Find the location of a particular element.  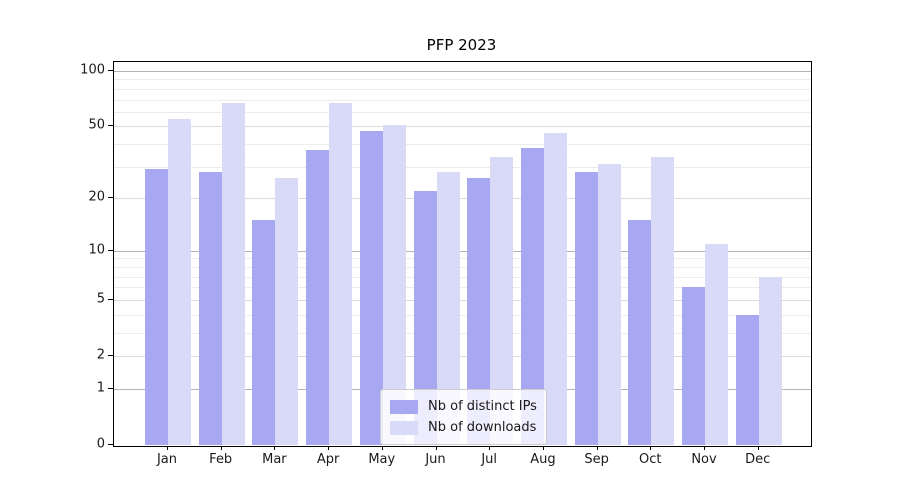

bar-ips-aug is located at coordinates (532, 296).